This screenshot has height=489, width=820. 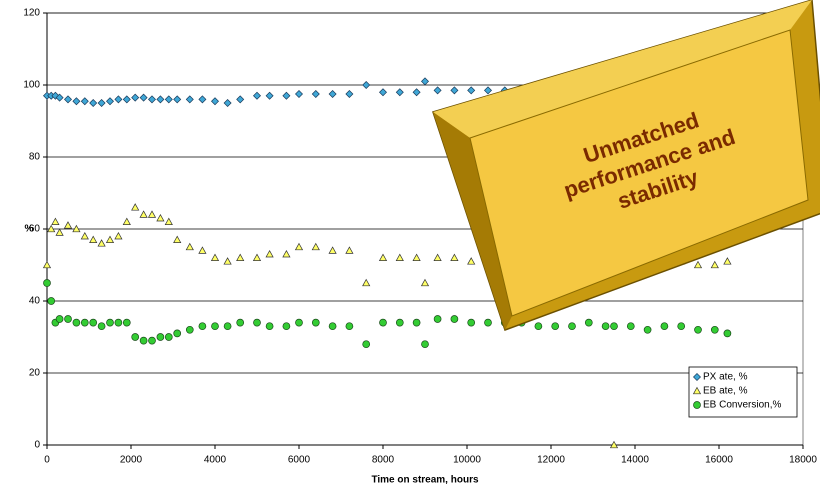 What do you see at coordinates (35, 301) in the screenshot?
I see `y-tick-label: 40` at bounding box center [35, 301].